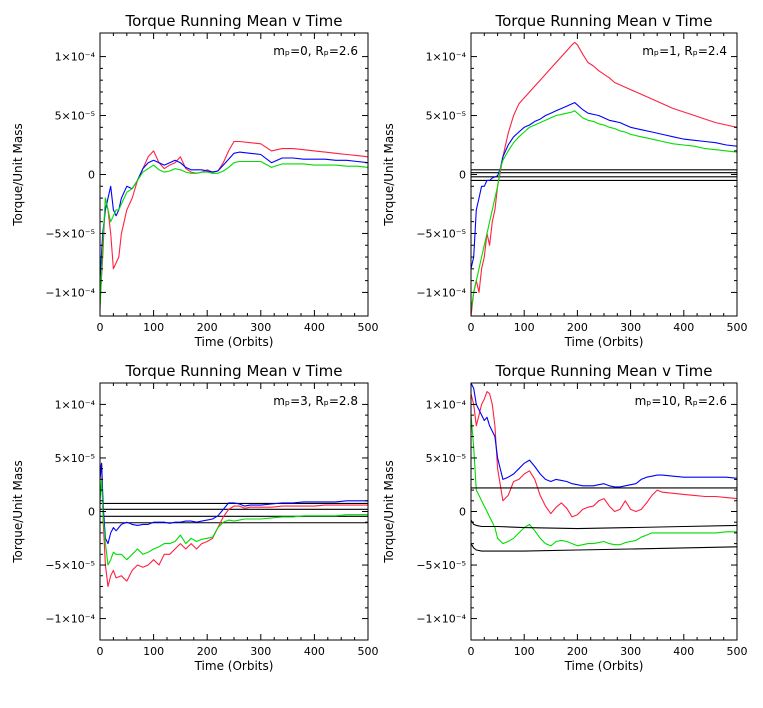 This screenshot has width=763, height=708. Describe the element at coordinates (315, 51) in the screenshot. I see `parameter-annotation: mₚ=0, Rₚ=2.6` at that location.